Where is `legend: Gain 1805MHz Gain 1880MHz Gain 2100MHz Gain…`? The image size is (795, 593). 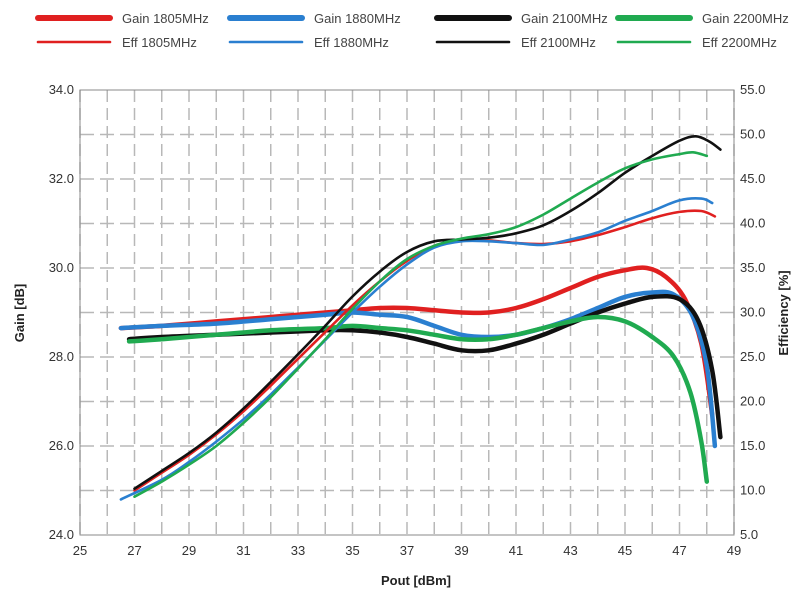 legend: Gain 1805MHz Gain 1880MHz Gain 2100MHz Gain… is located at coordinates (412, 30).